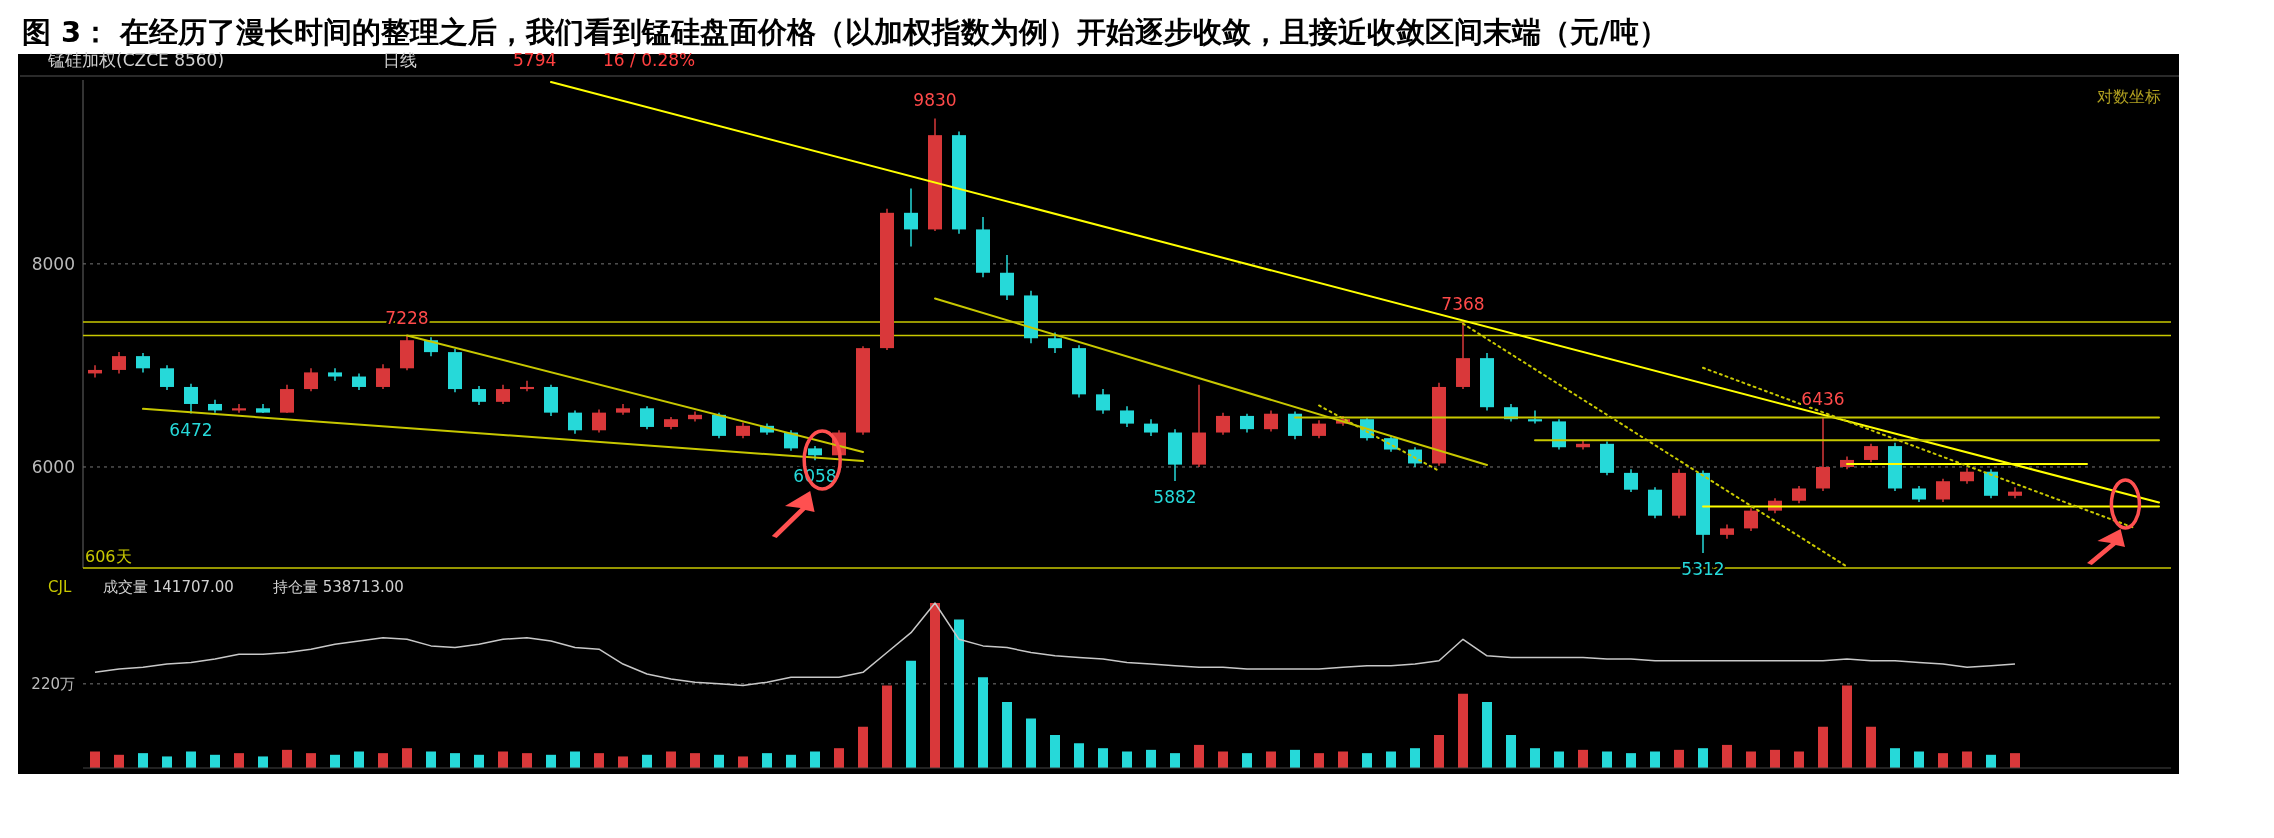 The height and width of the screenshot is (838, 2274). I want to click on text: 16 / 0.28%, so click(649, 60).